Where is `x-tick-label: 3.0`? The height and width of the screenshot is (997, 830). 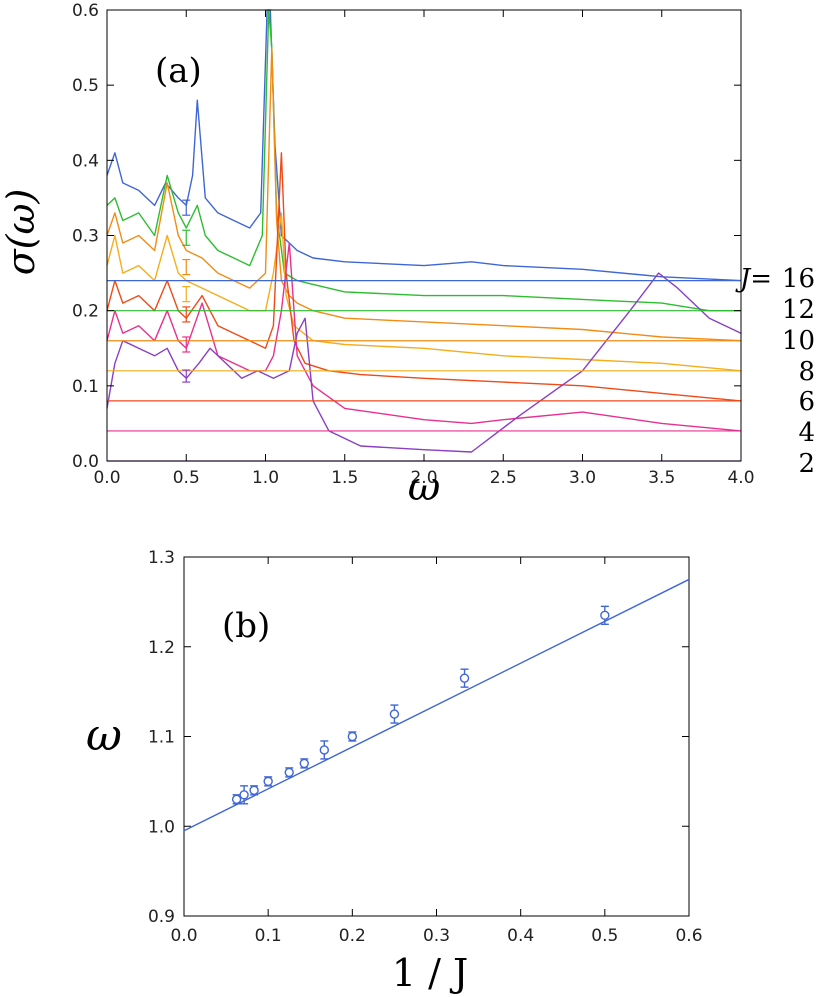 x-tick-label: 3.0 is located at coordinates (582, 478).